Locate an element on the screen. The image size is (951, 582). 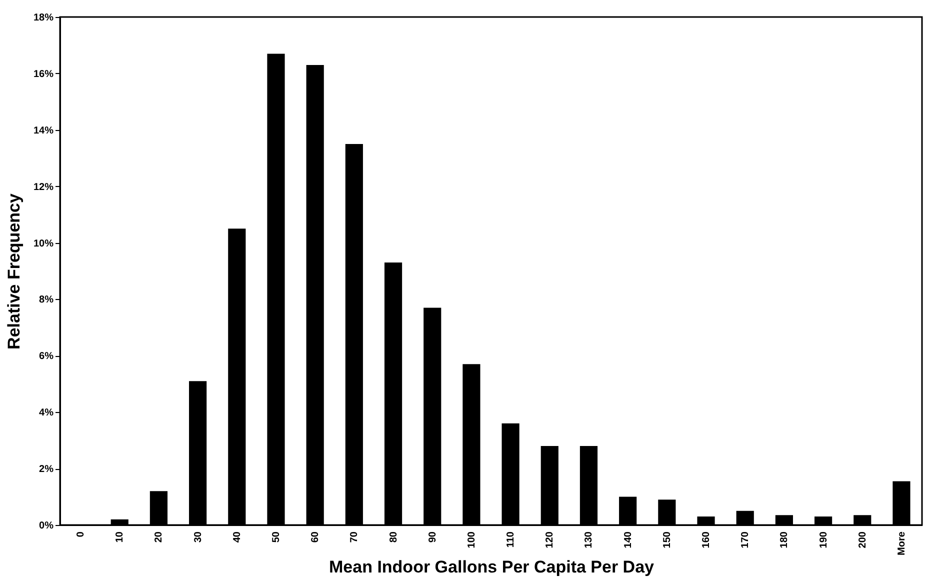
x-tick-label: 60 is located at coordinates (316, 537).